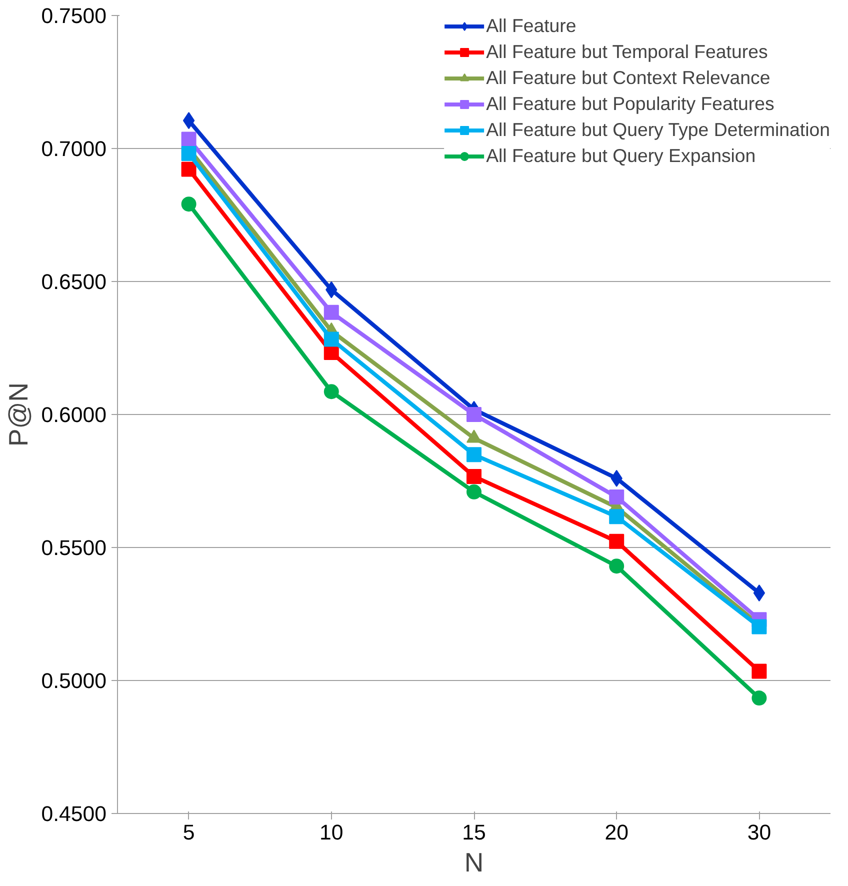 This screenshot has height=886, width=848. I want to click on legend-label: All Feature, so click(531, 26).